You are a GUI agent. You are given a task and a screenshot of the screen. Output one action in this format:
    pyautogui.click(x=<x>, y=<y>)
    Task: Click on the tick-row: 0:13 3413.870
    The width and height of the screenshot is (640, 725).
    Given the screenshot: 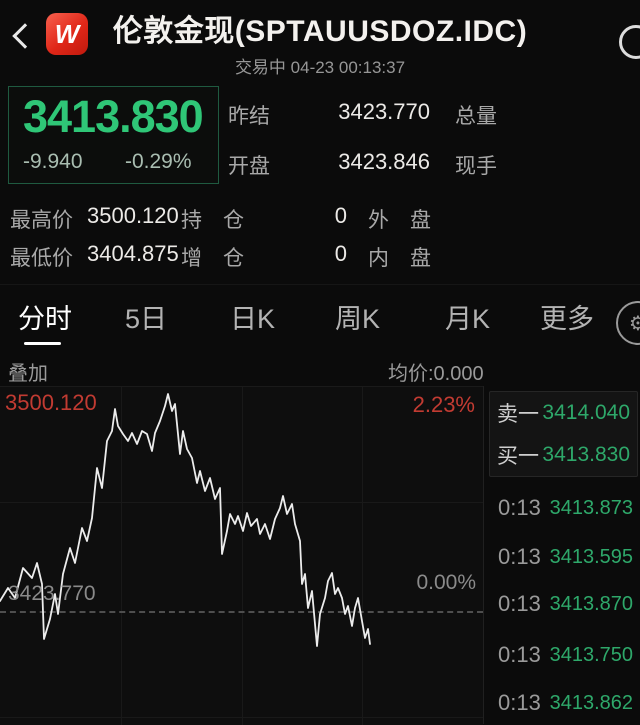 What is the action you would take?
    pyautogui.click(x=563, y=604)
    